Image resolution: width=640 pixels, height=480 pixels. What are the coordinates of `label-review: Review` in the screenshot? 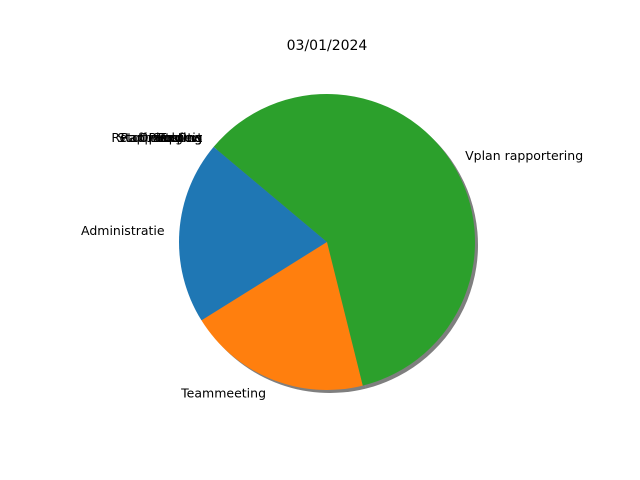 It's located at (180, 137).